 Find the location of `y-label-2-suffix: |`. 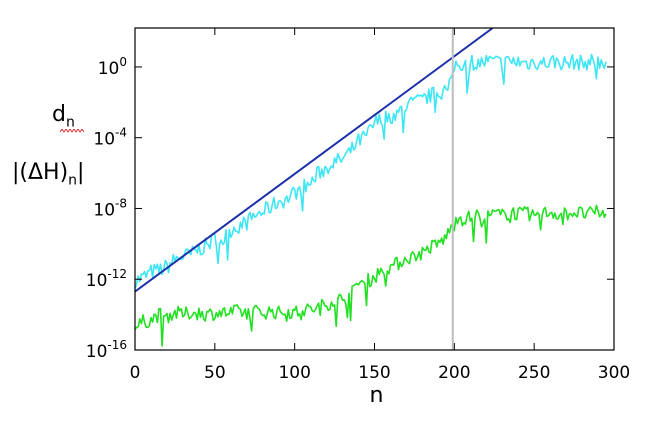

y-label-2-suffix: | is located at coordinates (81, 172).